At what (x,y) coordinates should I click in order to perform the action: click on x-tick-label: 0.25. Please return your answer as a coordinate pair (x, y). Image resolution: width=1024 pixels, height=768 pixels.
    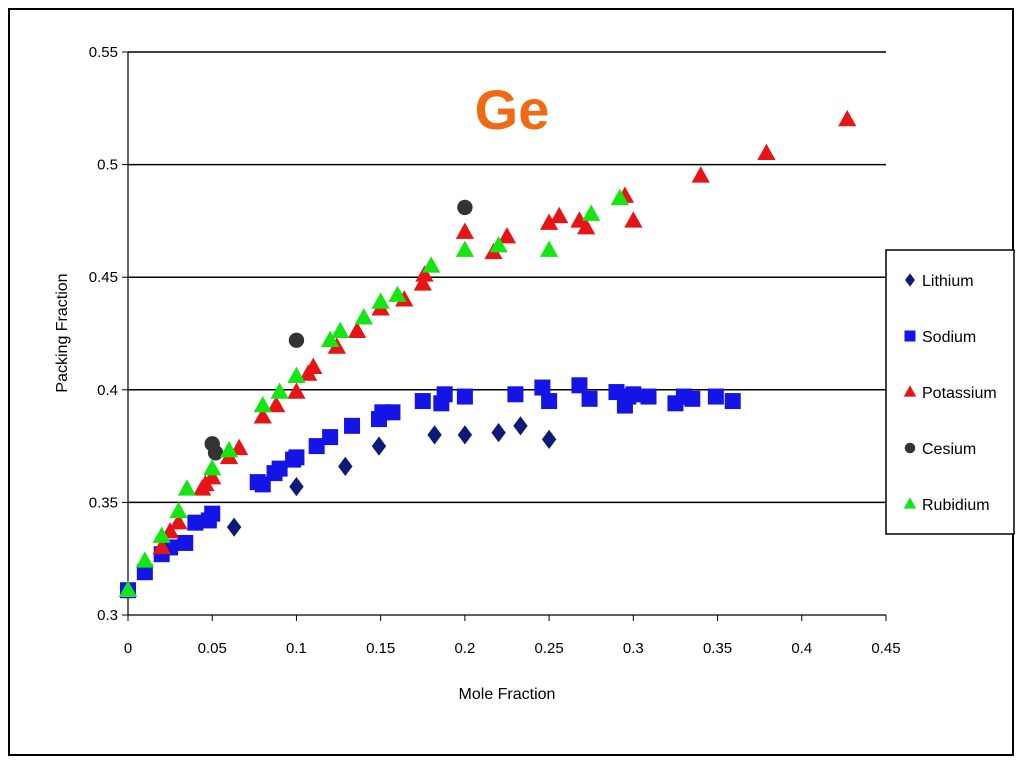
    Looking at the image, I should click on (549, 648).